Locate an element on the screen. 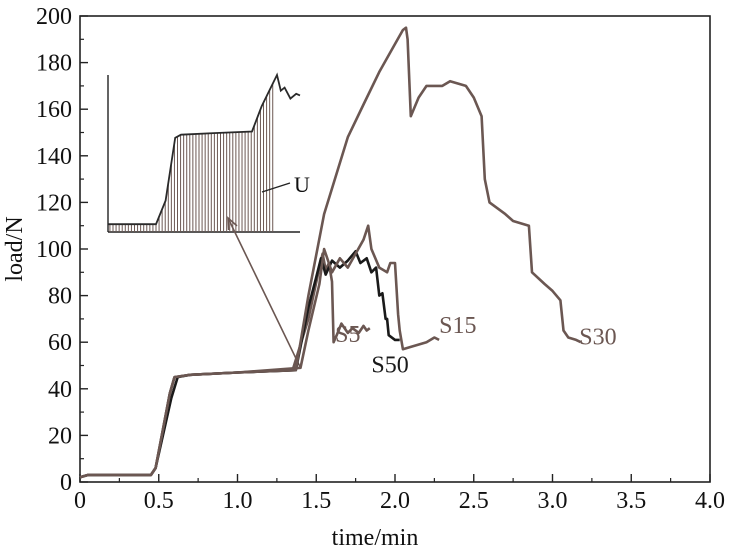  y-tick-label: 160 is located at coordinates (54, 110).